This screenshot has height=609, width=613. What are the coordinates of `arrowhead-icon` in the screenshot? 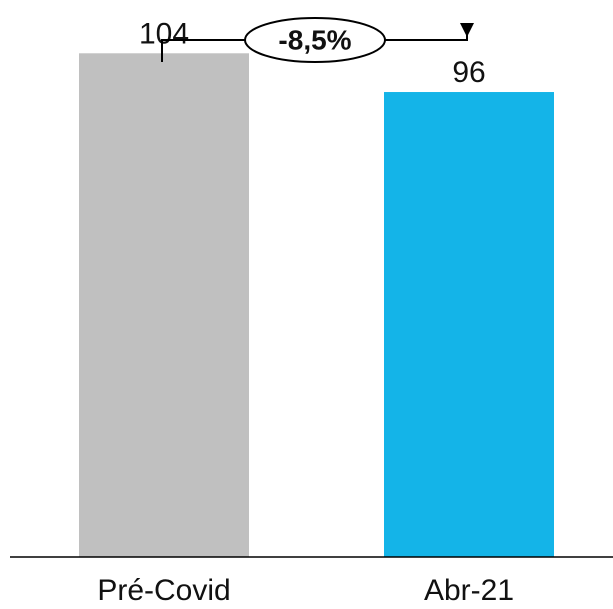 It's located at (467, 30).